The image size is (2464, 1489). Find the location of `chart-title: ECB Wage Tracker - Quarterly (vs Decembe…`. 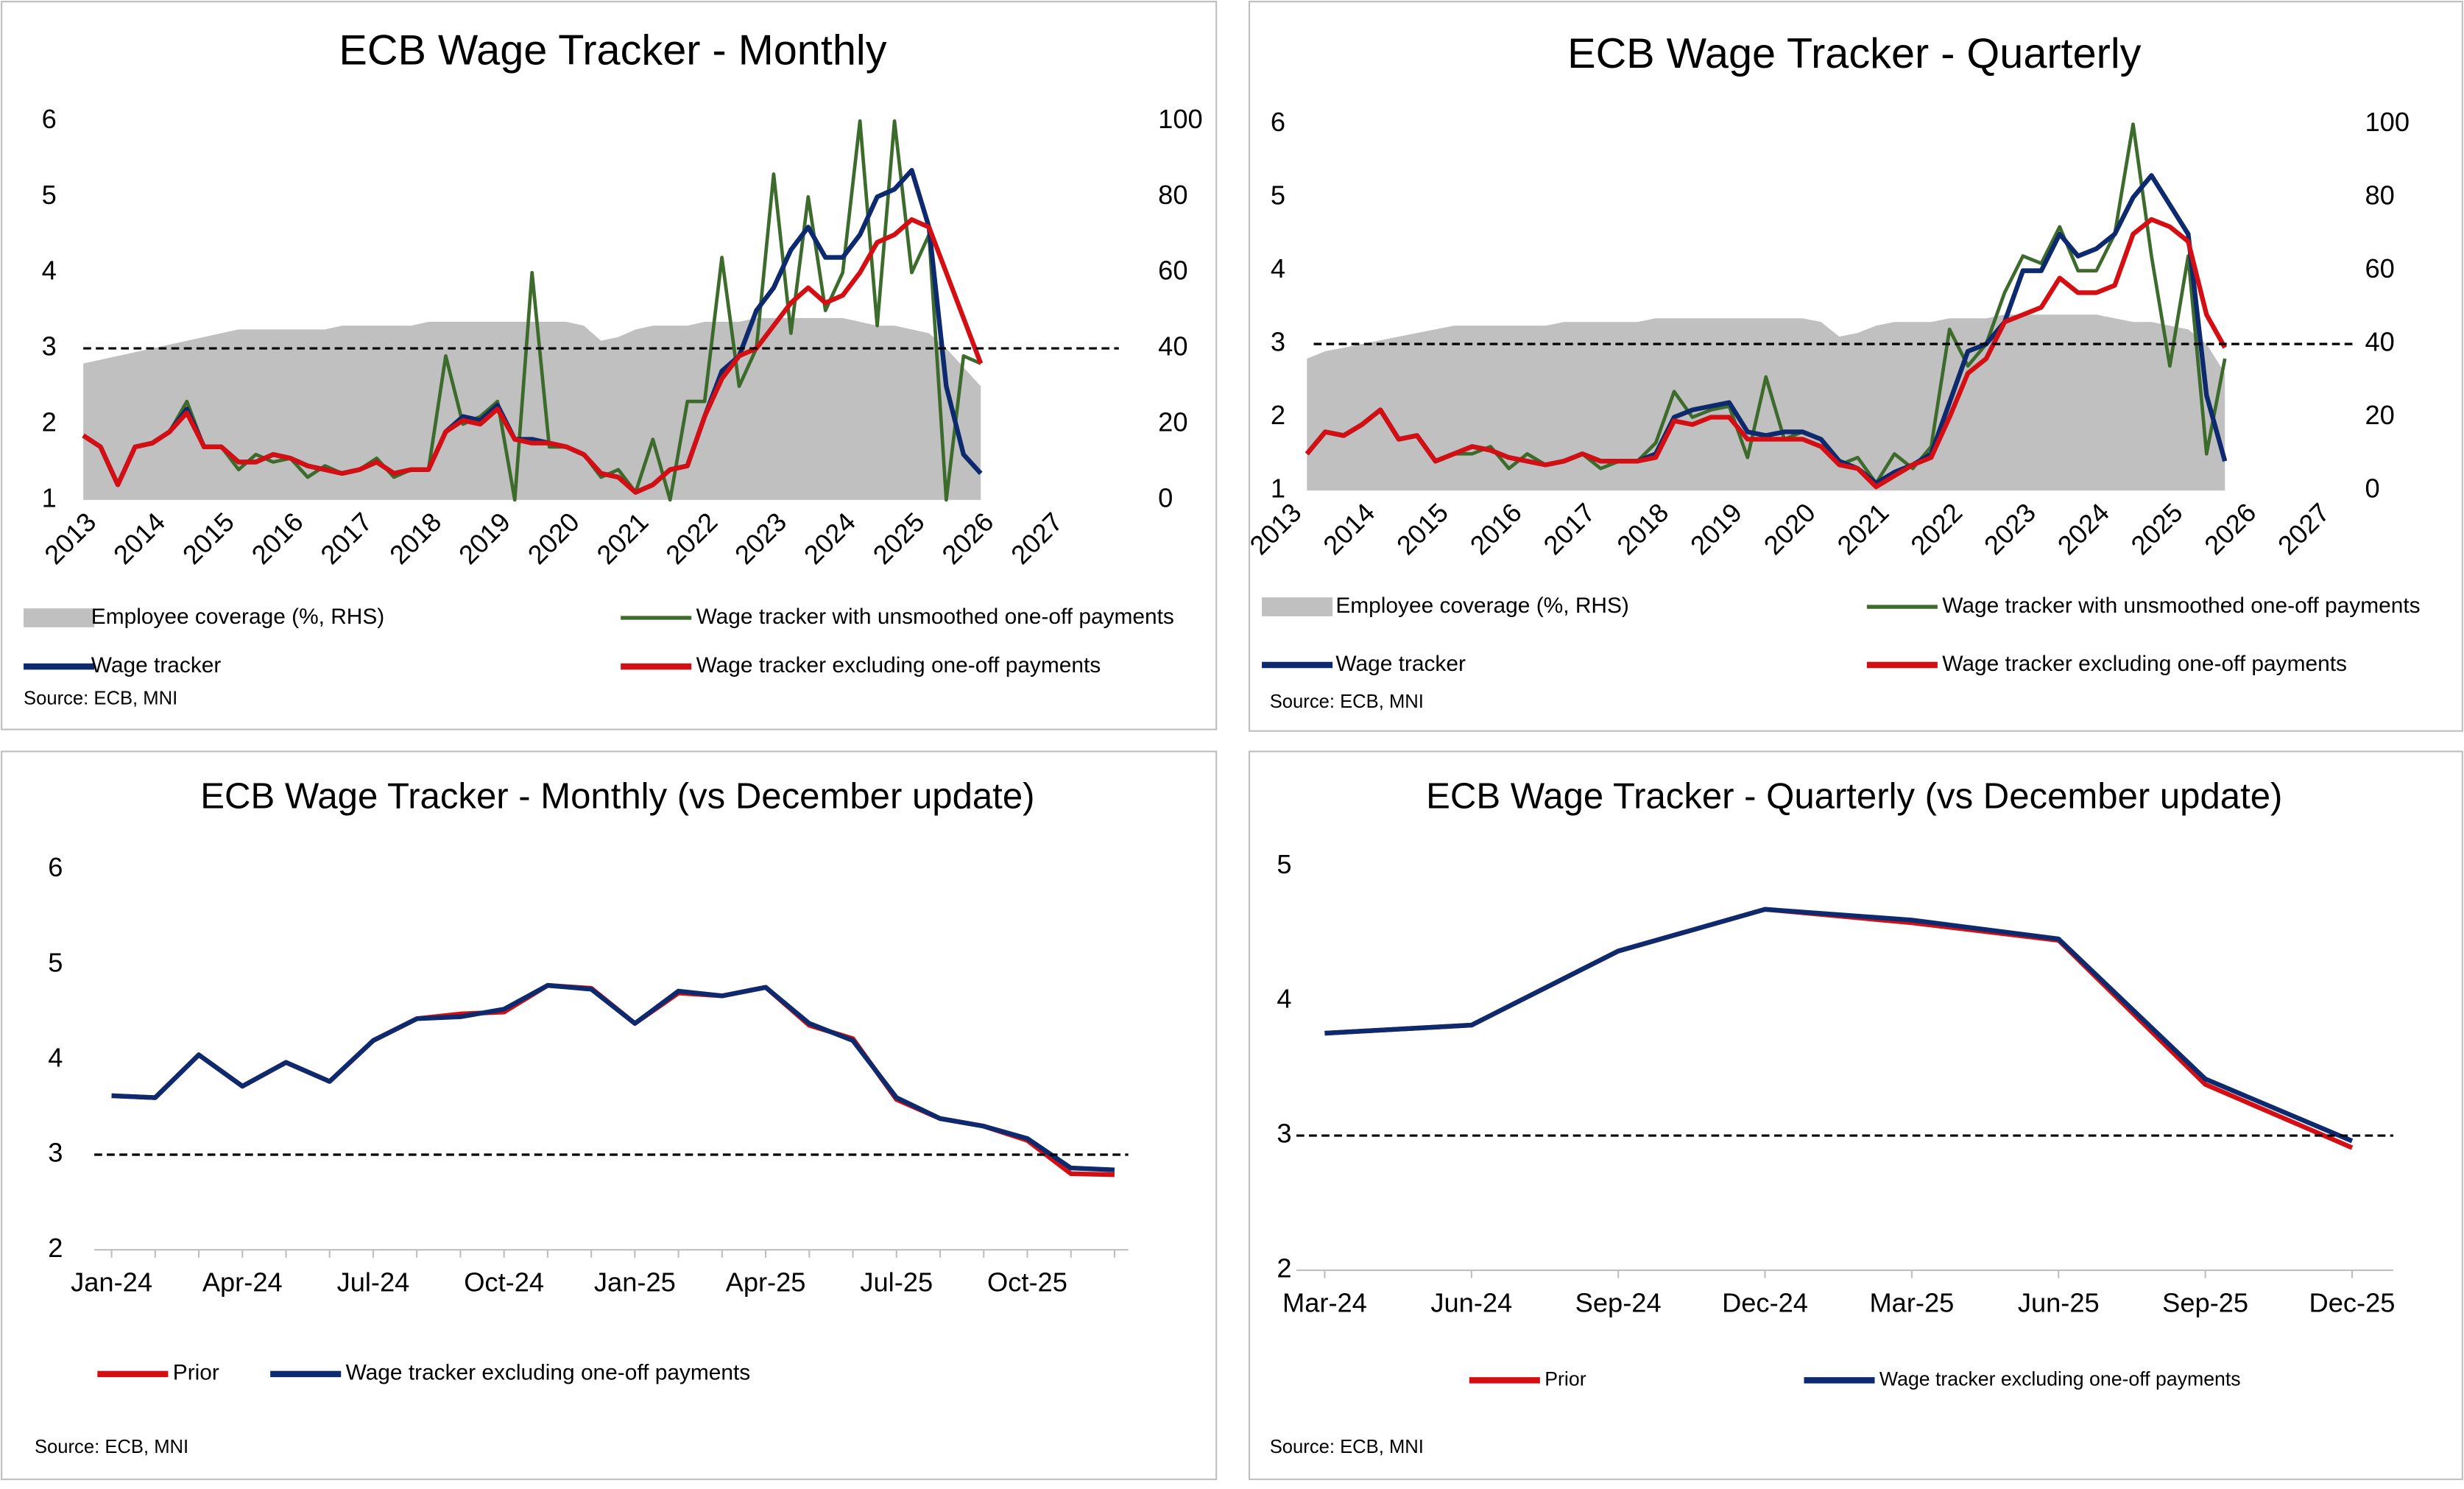

chart-title: ECB Wage Tracker - Quarterly (vs Decembe… is located at coordinates (1854, 795).